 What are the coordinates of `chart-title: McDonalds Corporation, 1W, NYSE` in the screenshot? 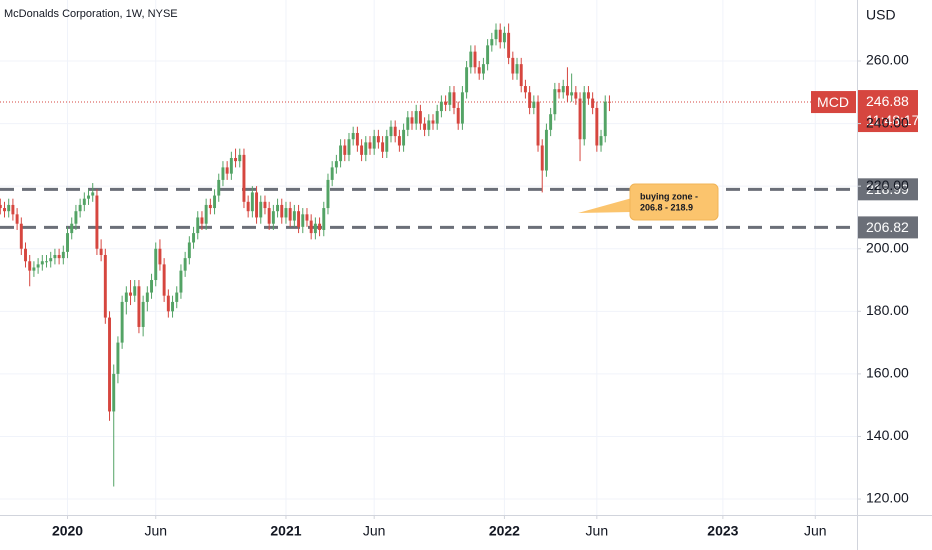 It's located at (91, 14).